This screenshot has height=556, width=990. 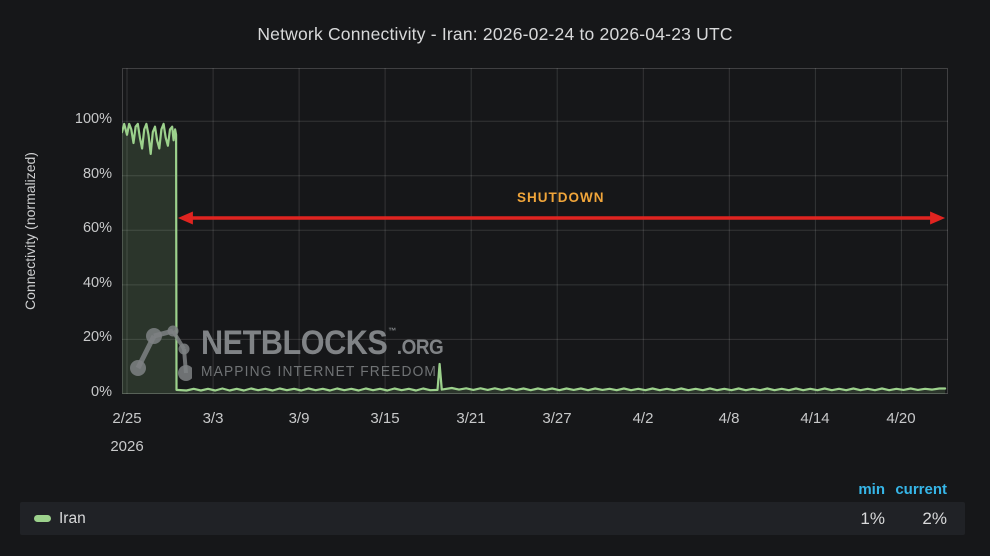 I want to click on x-tick-label: 3/3, so click(x=213, y=418).